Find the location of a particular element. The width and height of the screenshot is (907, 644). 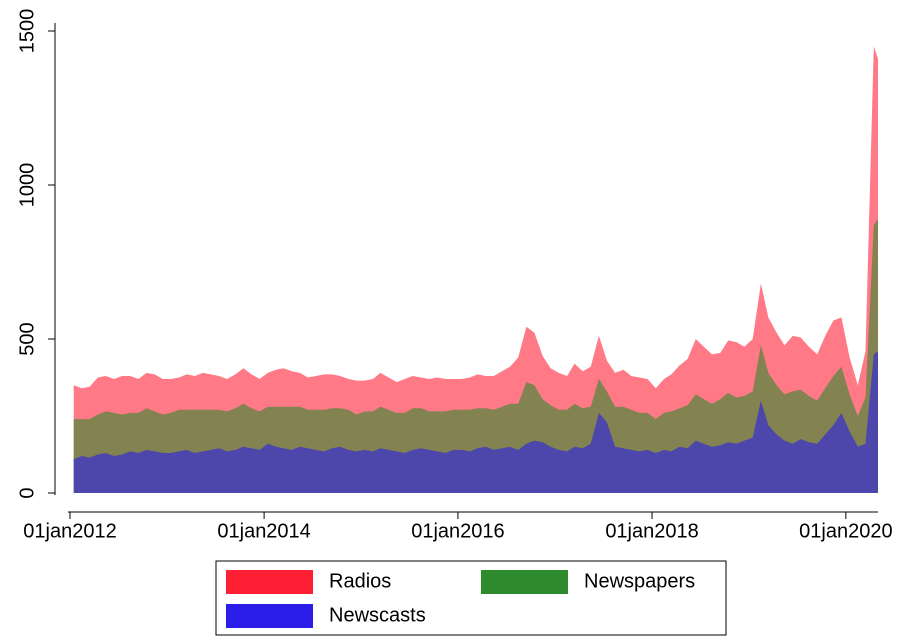

y-tick-label: 1500 is located at coordinates (27, 31).